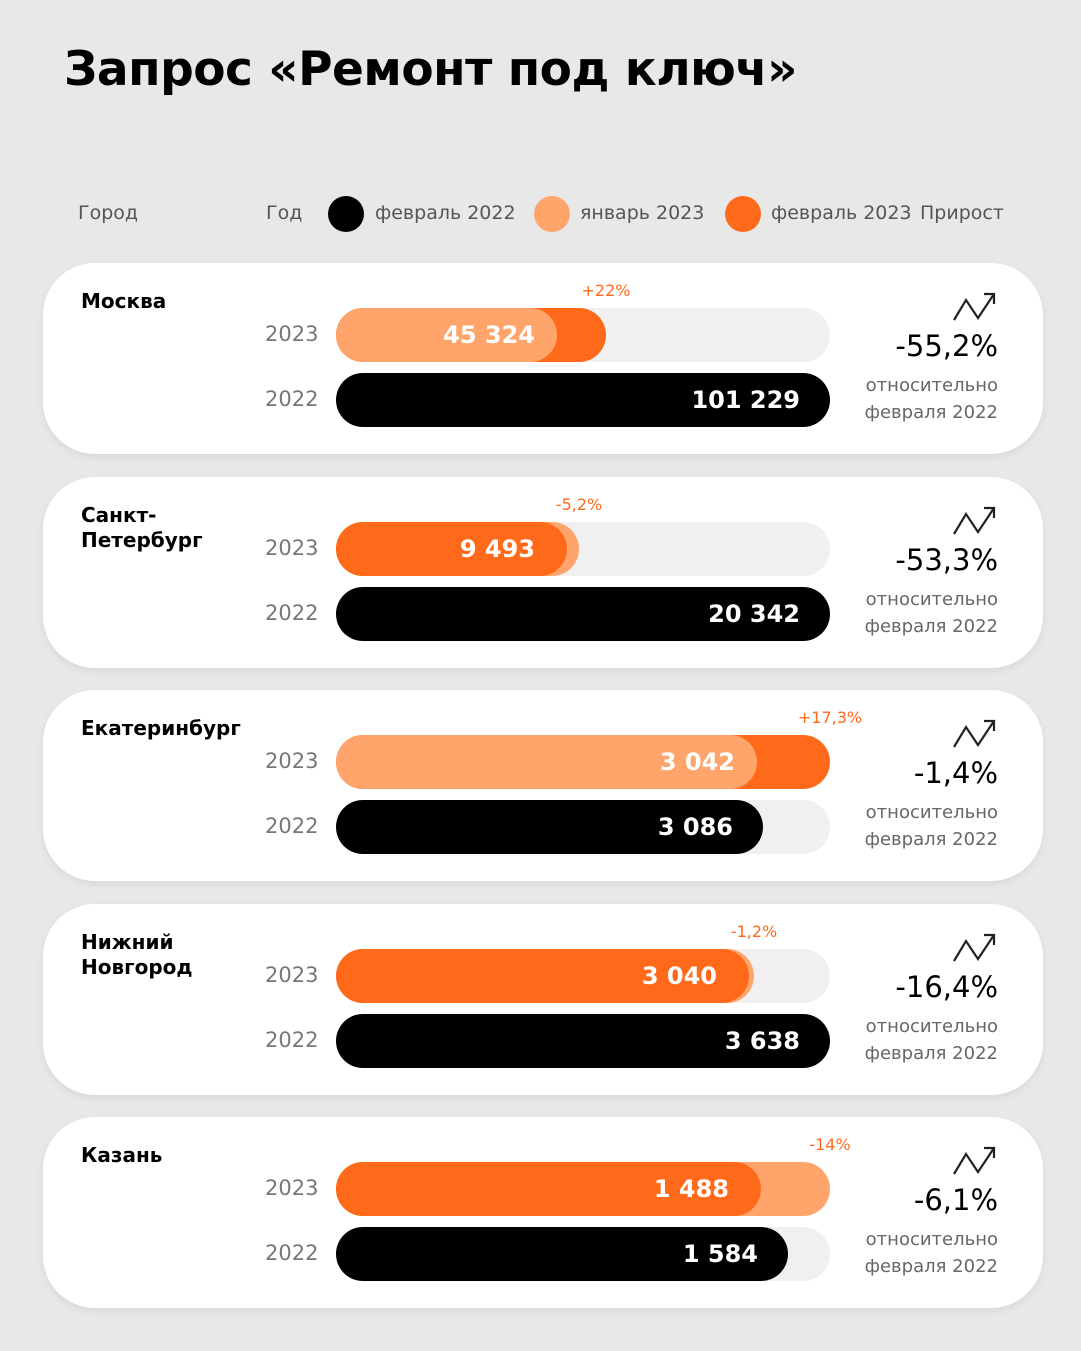 Image resolution: width=1081 pixels, height=1351 pixels. What do you see at coordinates (583, 335) in the screenshot?
I see `track-2023: 45 324` at bounding box center [583, 335].